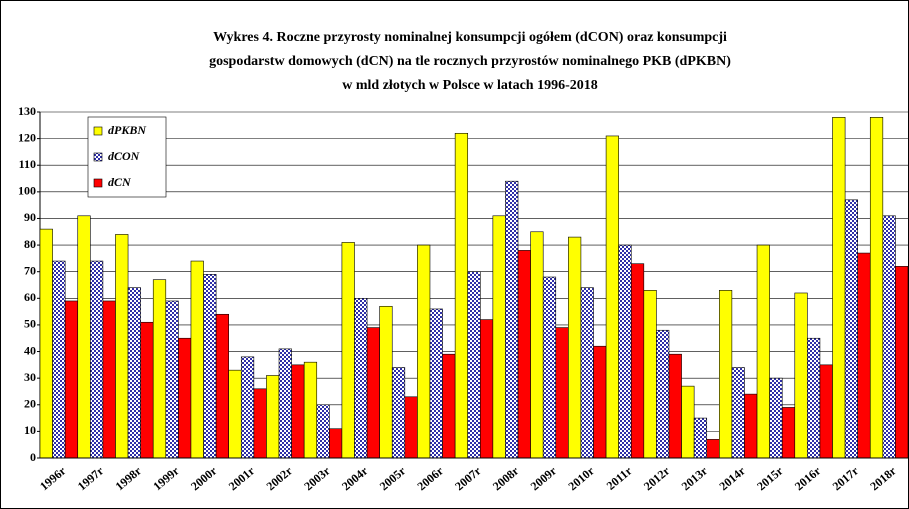  I want to click on y-tick-label: 90, so click(30, 217).